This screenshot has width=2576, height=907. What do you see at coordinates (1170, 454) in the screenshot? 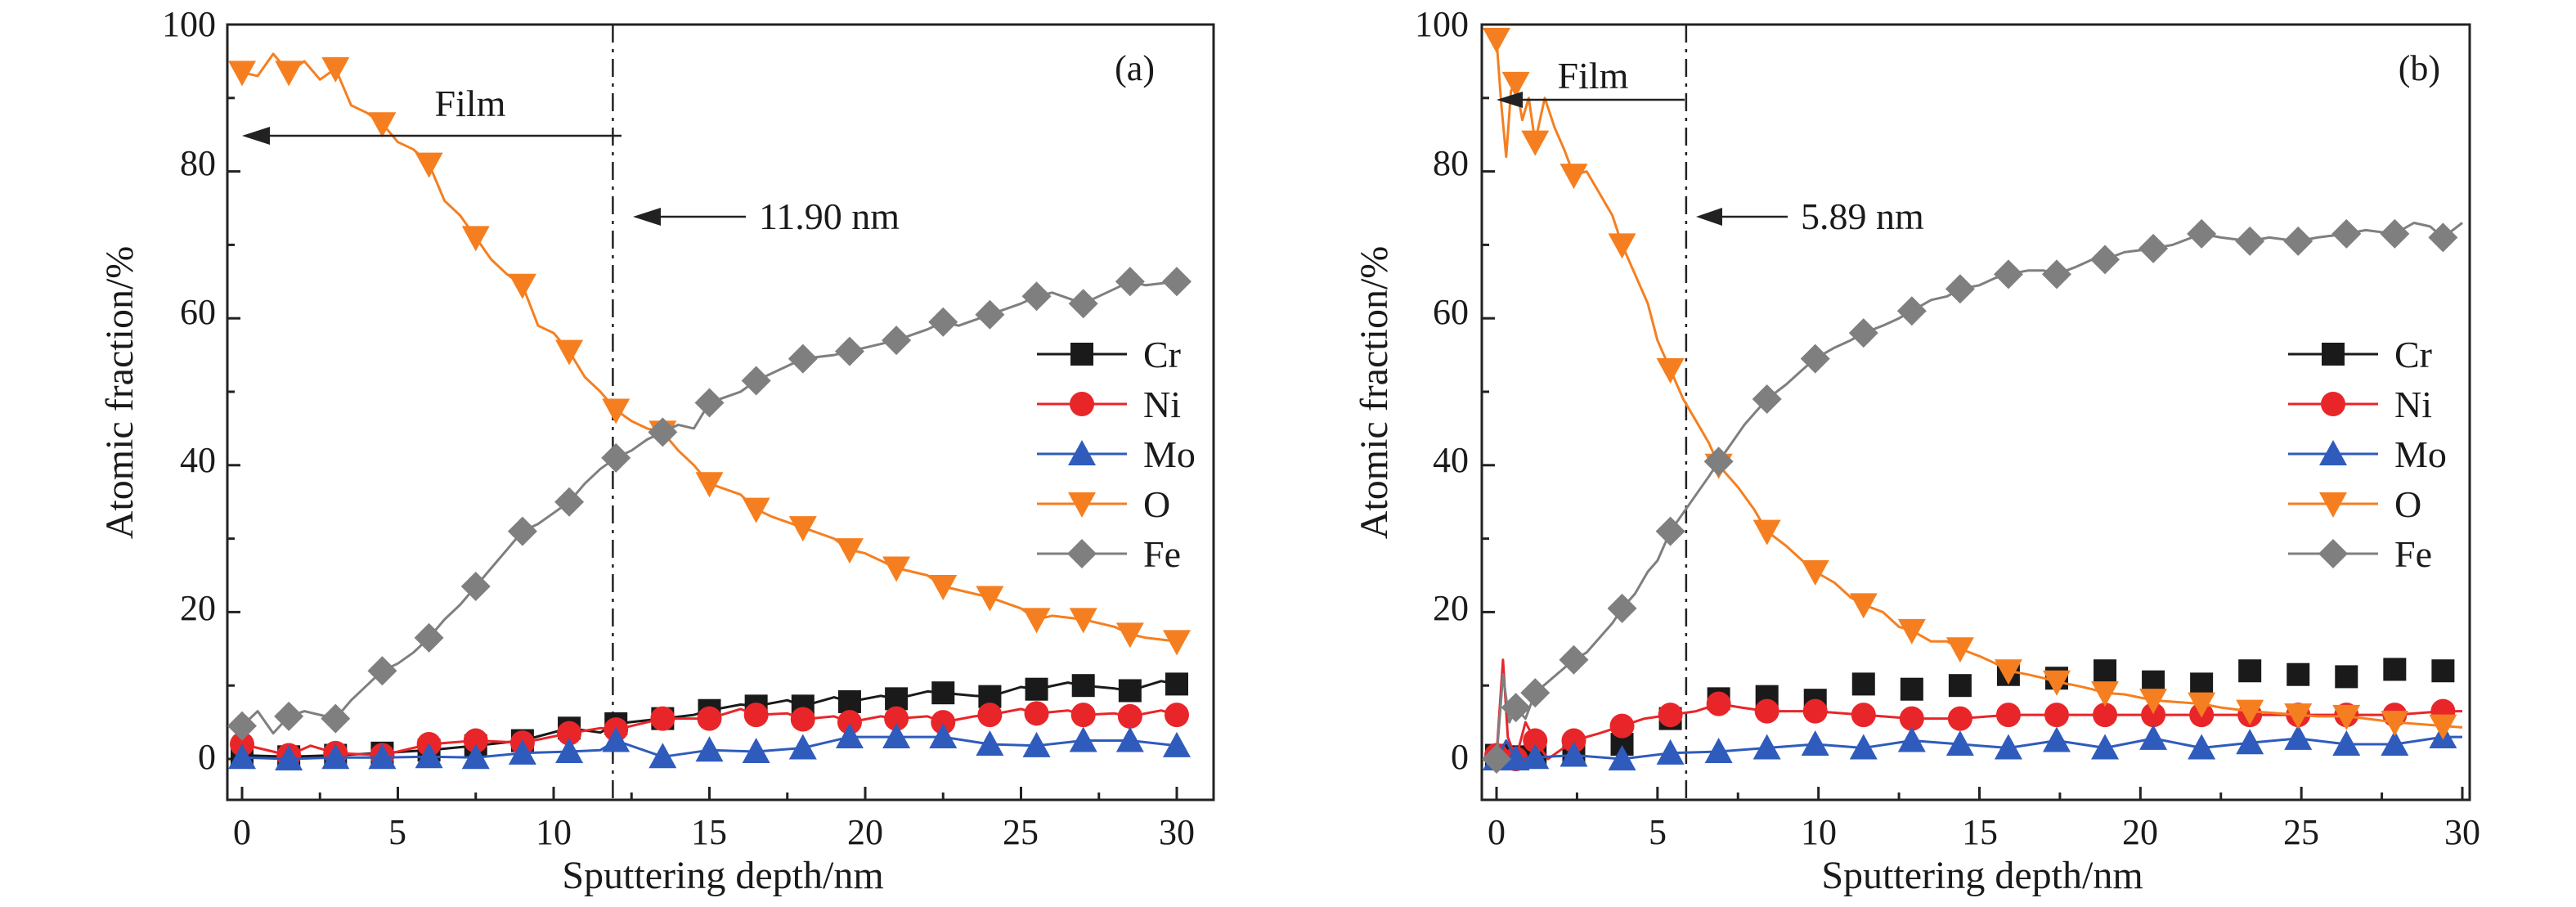
I see `panel-a-legend-mo-label: Mo` at bounding box center [1170, 454].